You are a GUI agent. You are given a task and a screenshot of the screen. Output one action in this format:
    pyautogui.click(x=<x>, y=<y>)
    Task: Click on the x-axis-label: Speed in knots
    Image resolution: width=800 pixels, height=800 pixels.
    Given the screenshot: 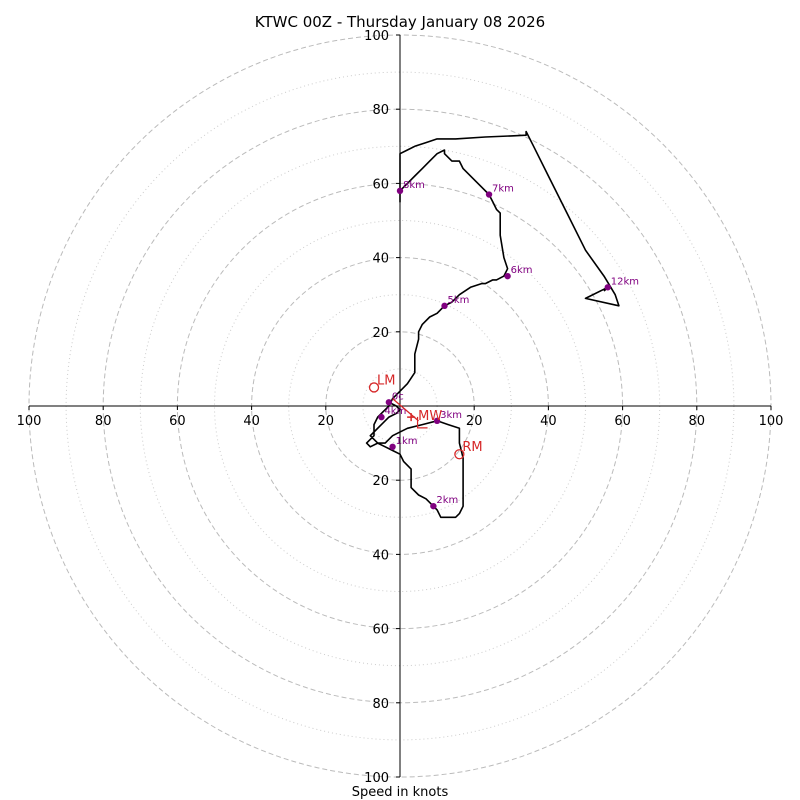 What is the action you would take?
    pyautogui.click(x=400, y=792)
    